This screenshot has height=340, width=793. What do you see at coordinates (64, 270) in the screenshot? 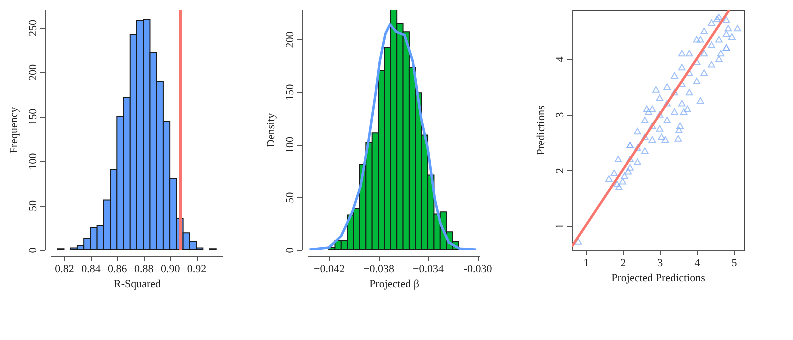
I see `x-tick-label: 0.82` at bounding box center [64, 270].